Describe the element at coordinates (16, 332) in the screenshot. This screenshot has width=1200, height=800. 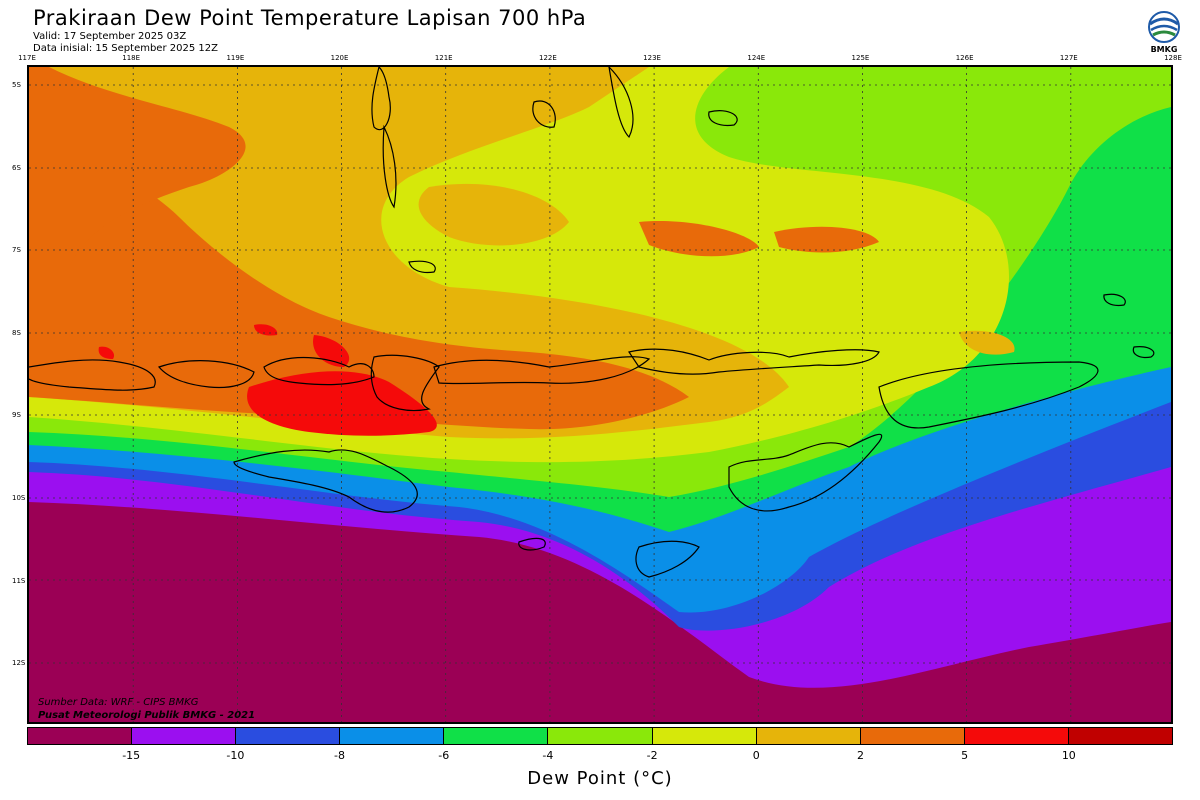
I see `lat-label: 8S` at that location.